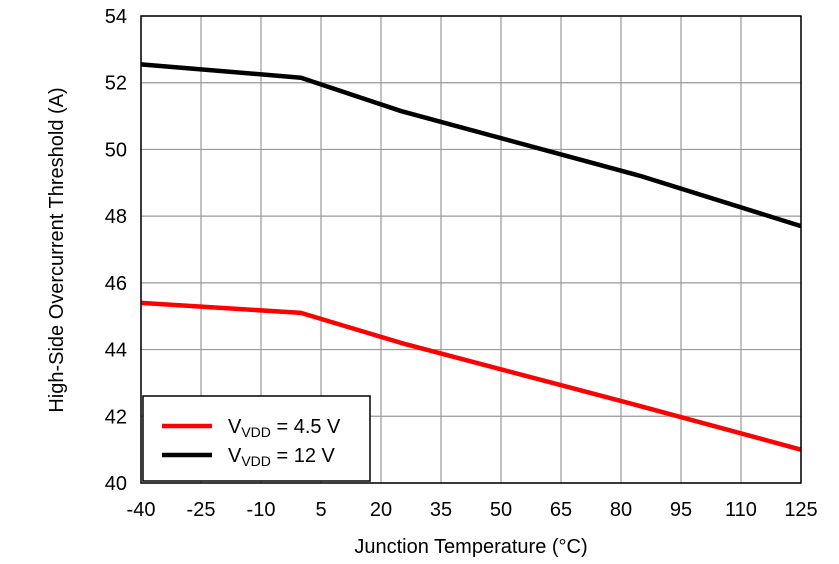 The image size is (839, 564). What do you see at coordinates (320, 510) in the screenshot?
I see `x-tick-label: 5` at bounding box center [320, 510].